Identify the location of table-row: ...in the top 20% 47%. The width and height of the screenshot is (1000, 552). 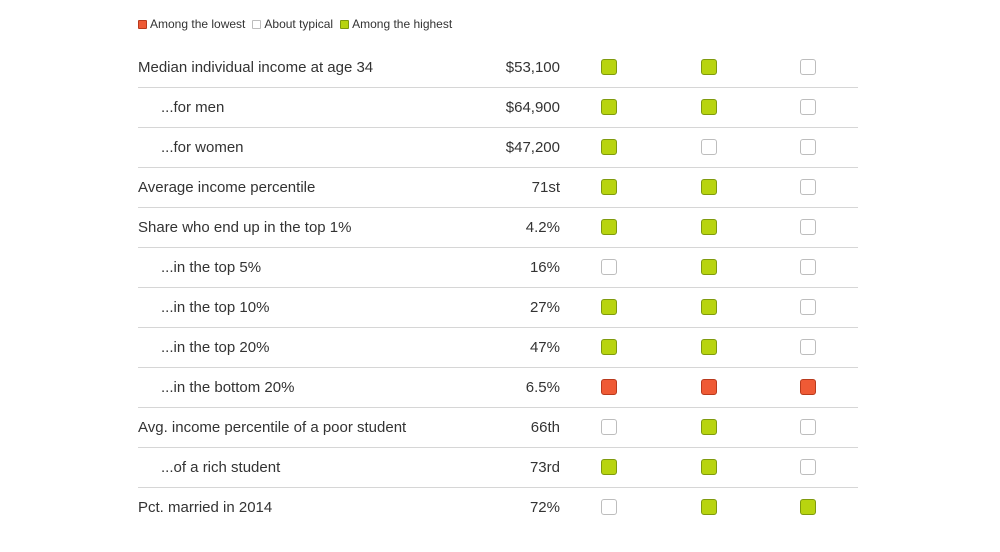
(498, 348).